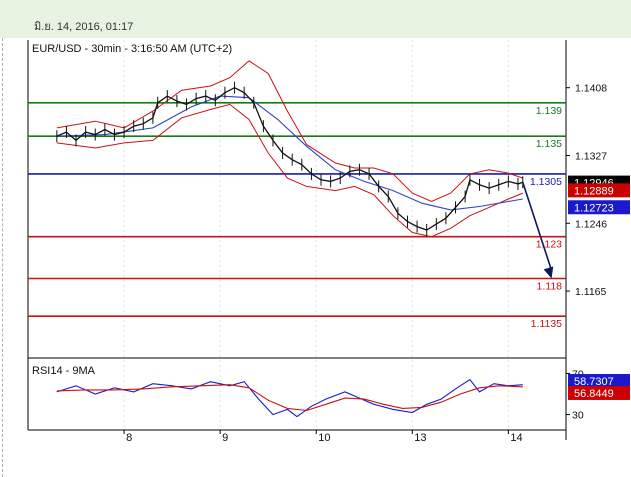  Describe the element at coordinates (64, 371) in the screenshot. I see `rsi-title: RSI14 - 9MA` at that location.